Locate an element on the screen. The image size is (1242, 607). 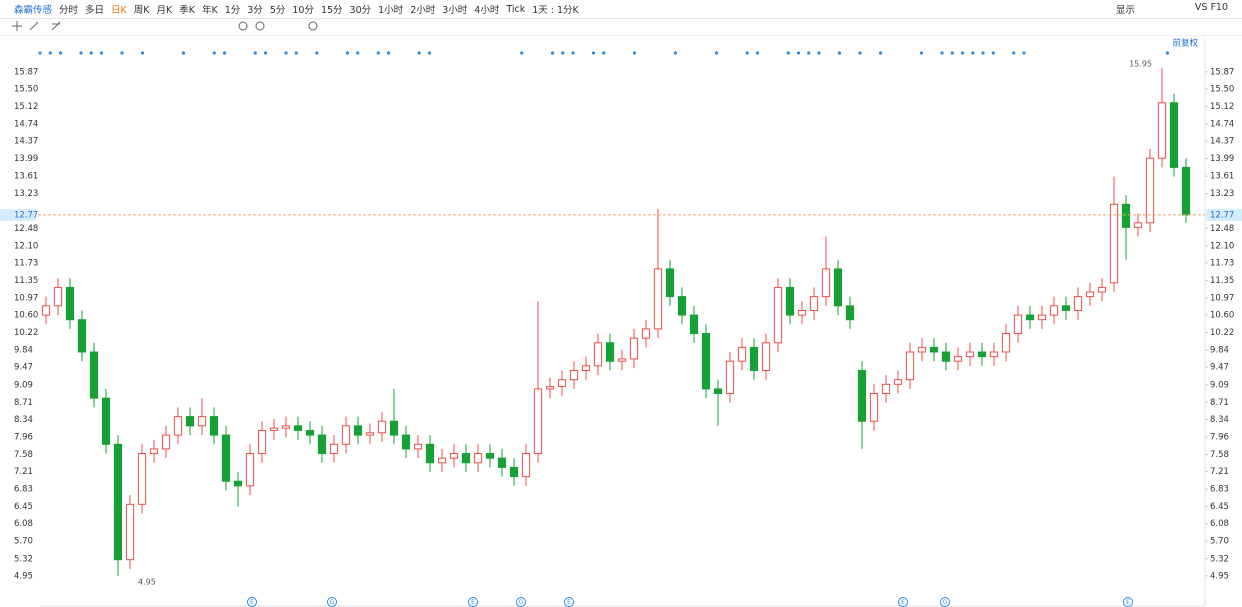
period-button: 月K is located at coordinates (164, 10).